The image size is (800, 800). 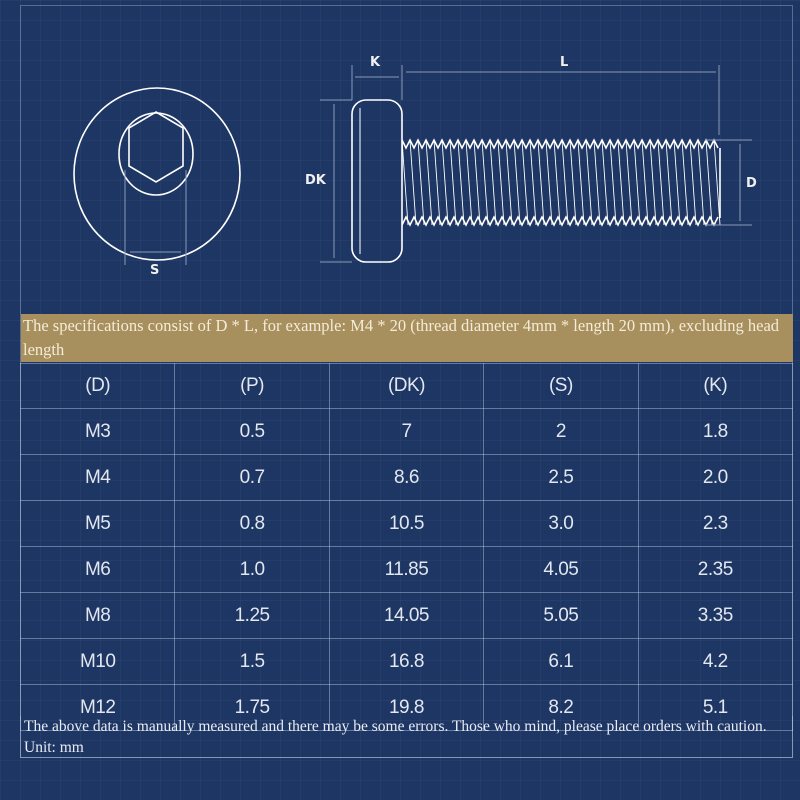 I want to click on table-cell: M5, so click(x=97, y=523).